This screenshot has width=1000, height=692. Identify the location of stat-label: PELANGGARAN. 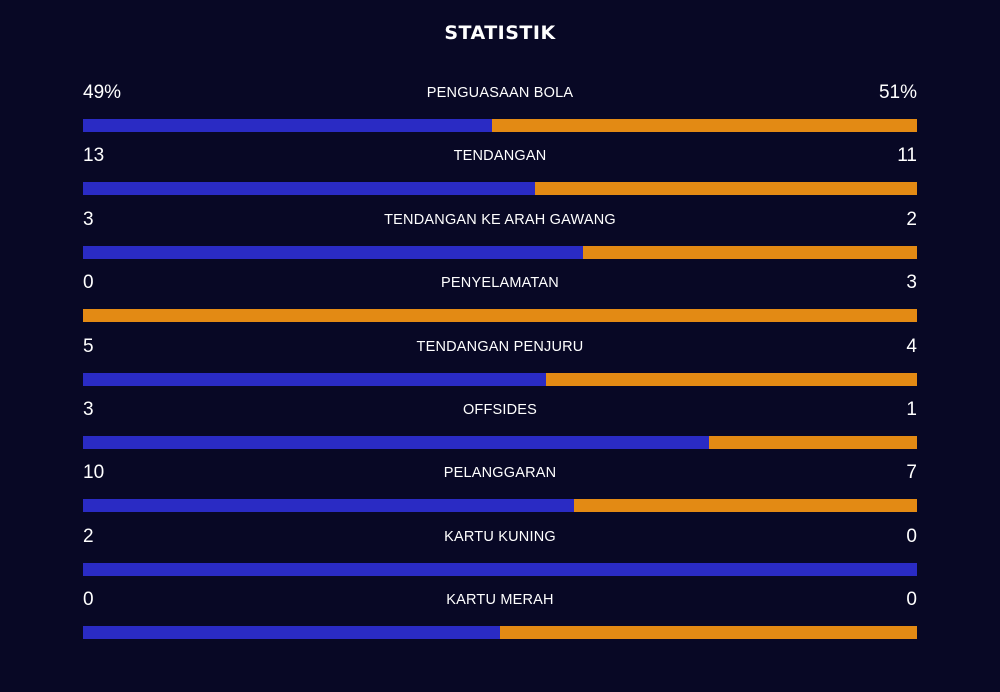
(500, 473).